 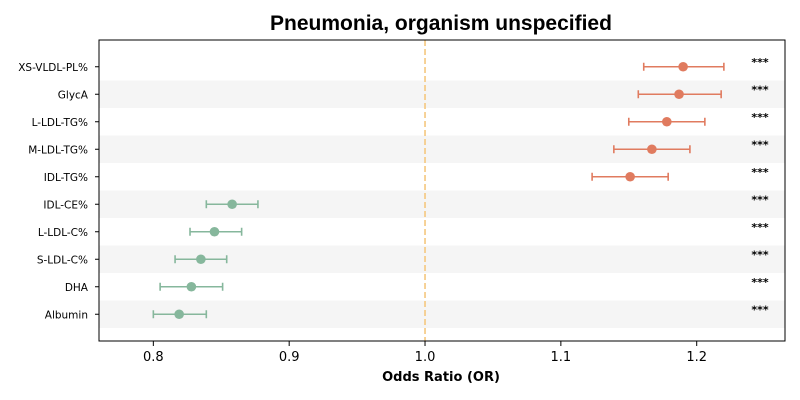 What do you see at coordinates (696, 357) in the screenshot?
I see `x-tick-label: 1.2` at bounding box center [696, 357].